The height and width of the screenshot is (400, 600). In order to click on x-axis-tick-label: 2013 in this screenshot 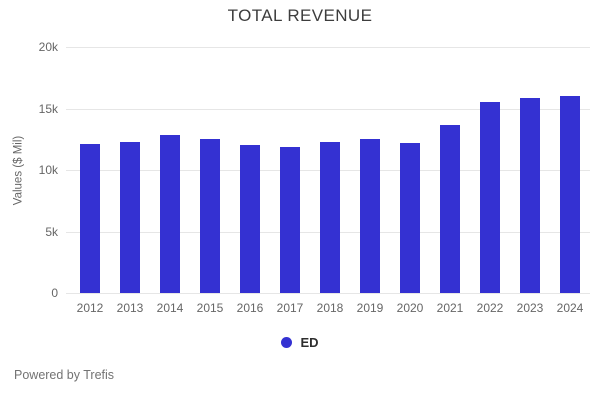, I will do `click(130, 308)`.